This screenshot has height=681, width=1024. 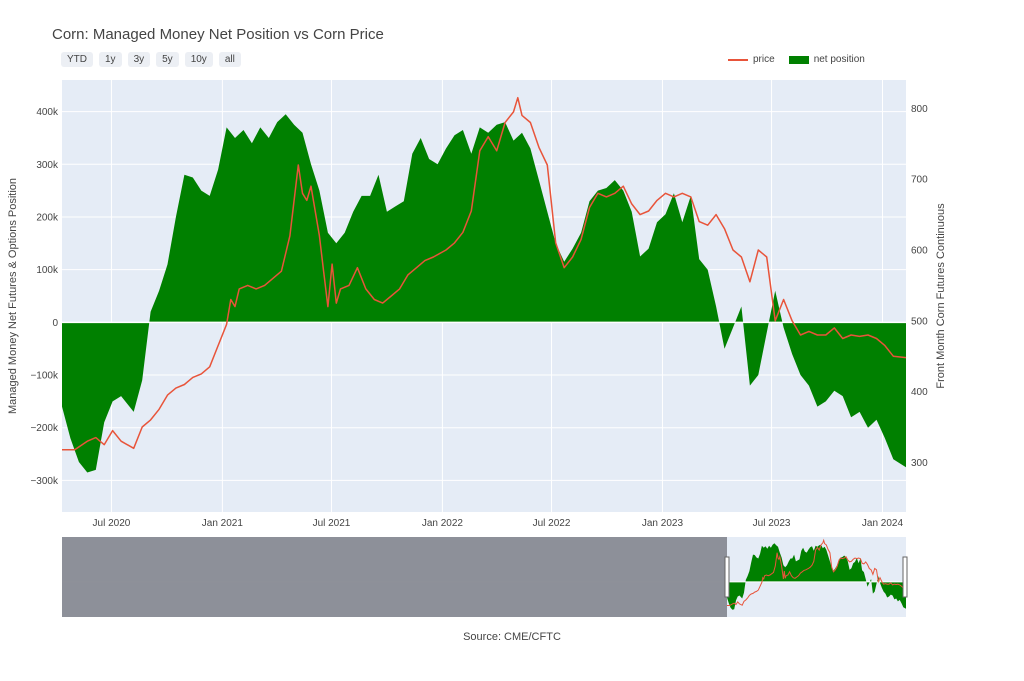 What do you see at coordinates (919, 392) in the screenshot?
I see `y-right-tick-label: 400` at bounding box center [919, 392].